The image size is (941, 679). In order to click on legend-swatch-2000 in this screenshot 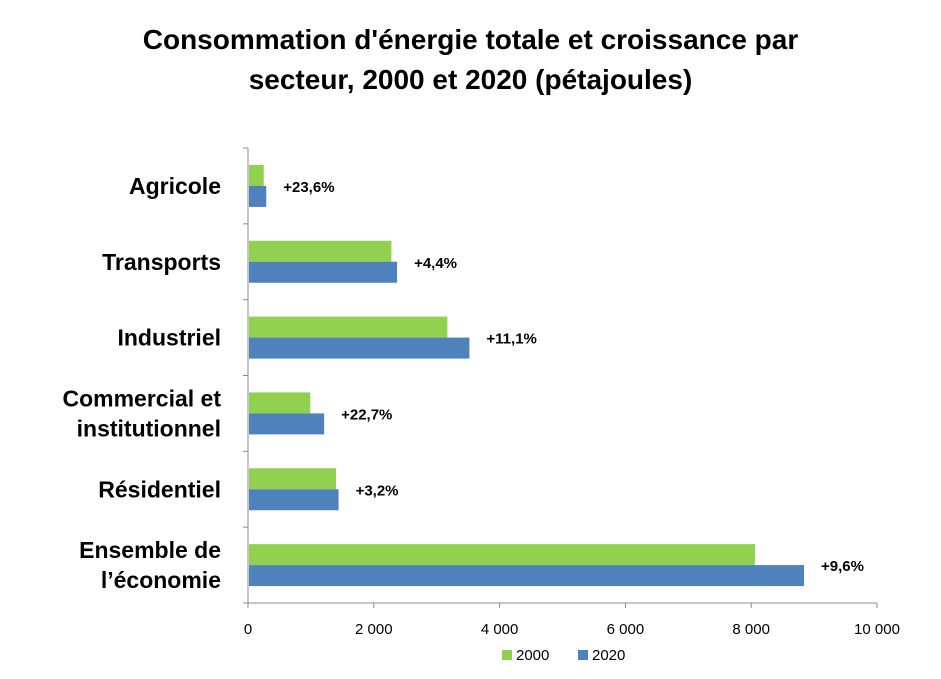, I will do `click(507, 655)`.